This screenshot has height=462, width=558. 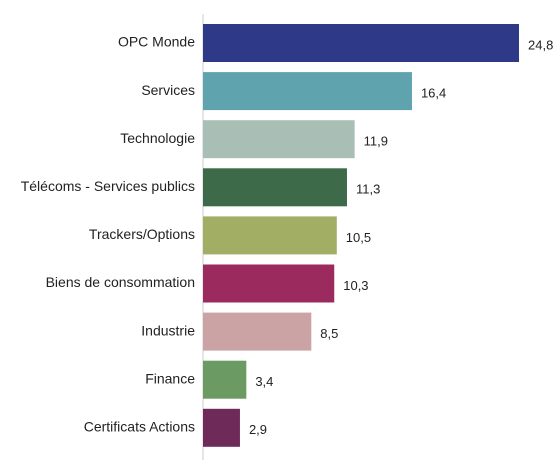 What do you see at coordinates (355, 285) in the screenshot?
I see `value-label: 10,3` at bounding box center [355, 285].